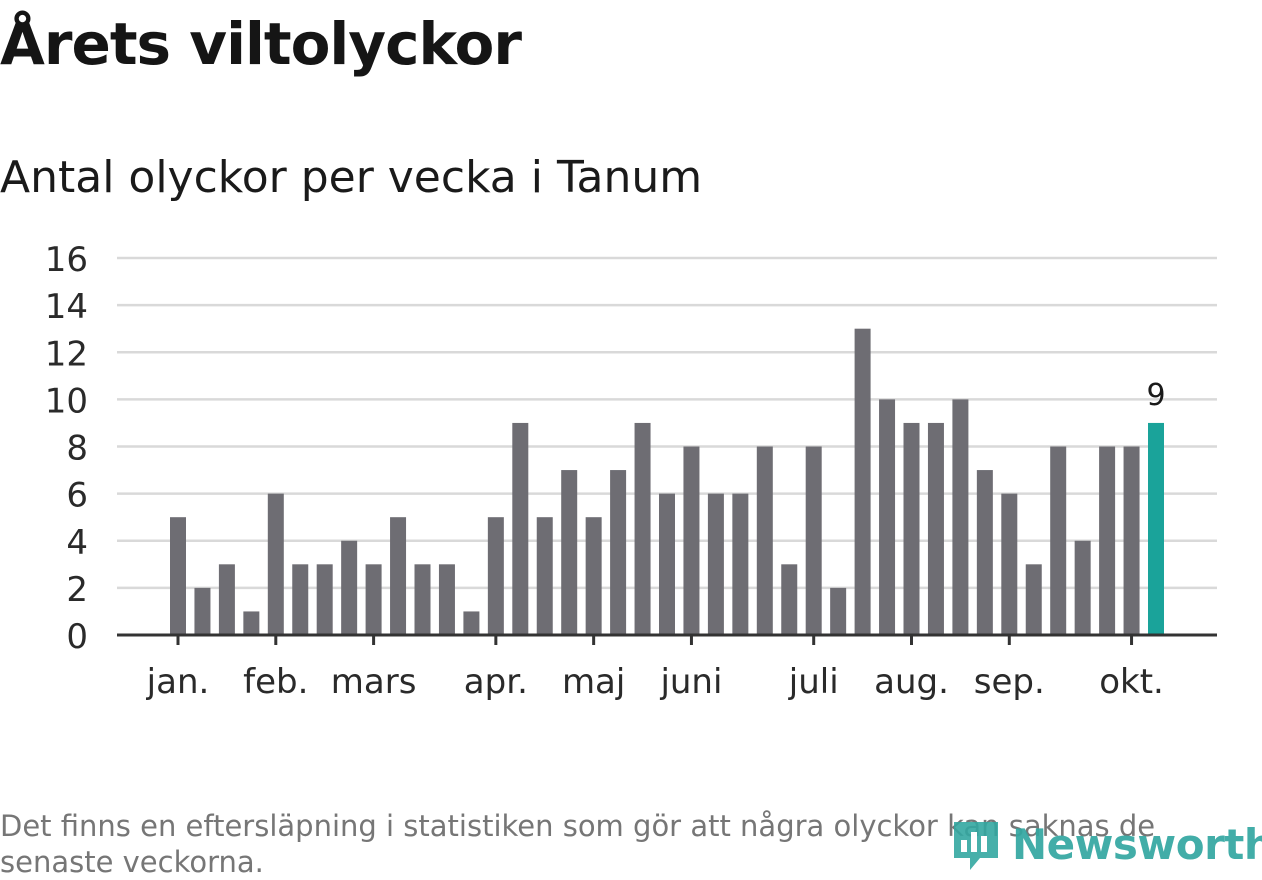 Image resolution: width=1262 pixels, height=880 pixels. What do you see at coordinates (1009, 682) in the screenshot?
I see `x-tick-label-sep: sep.` at bounding box center [1009, 682].